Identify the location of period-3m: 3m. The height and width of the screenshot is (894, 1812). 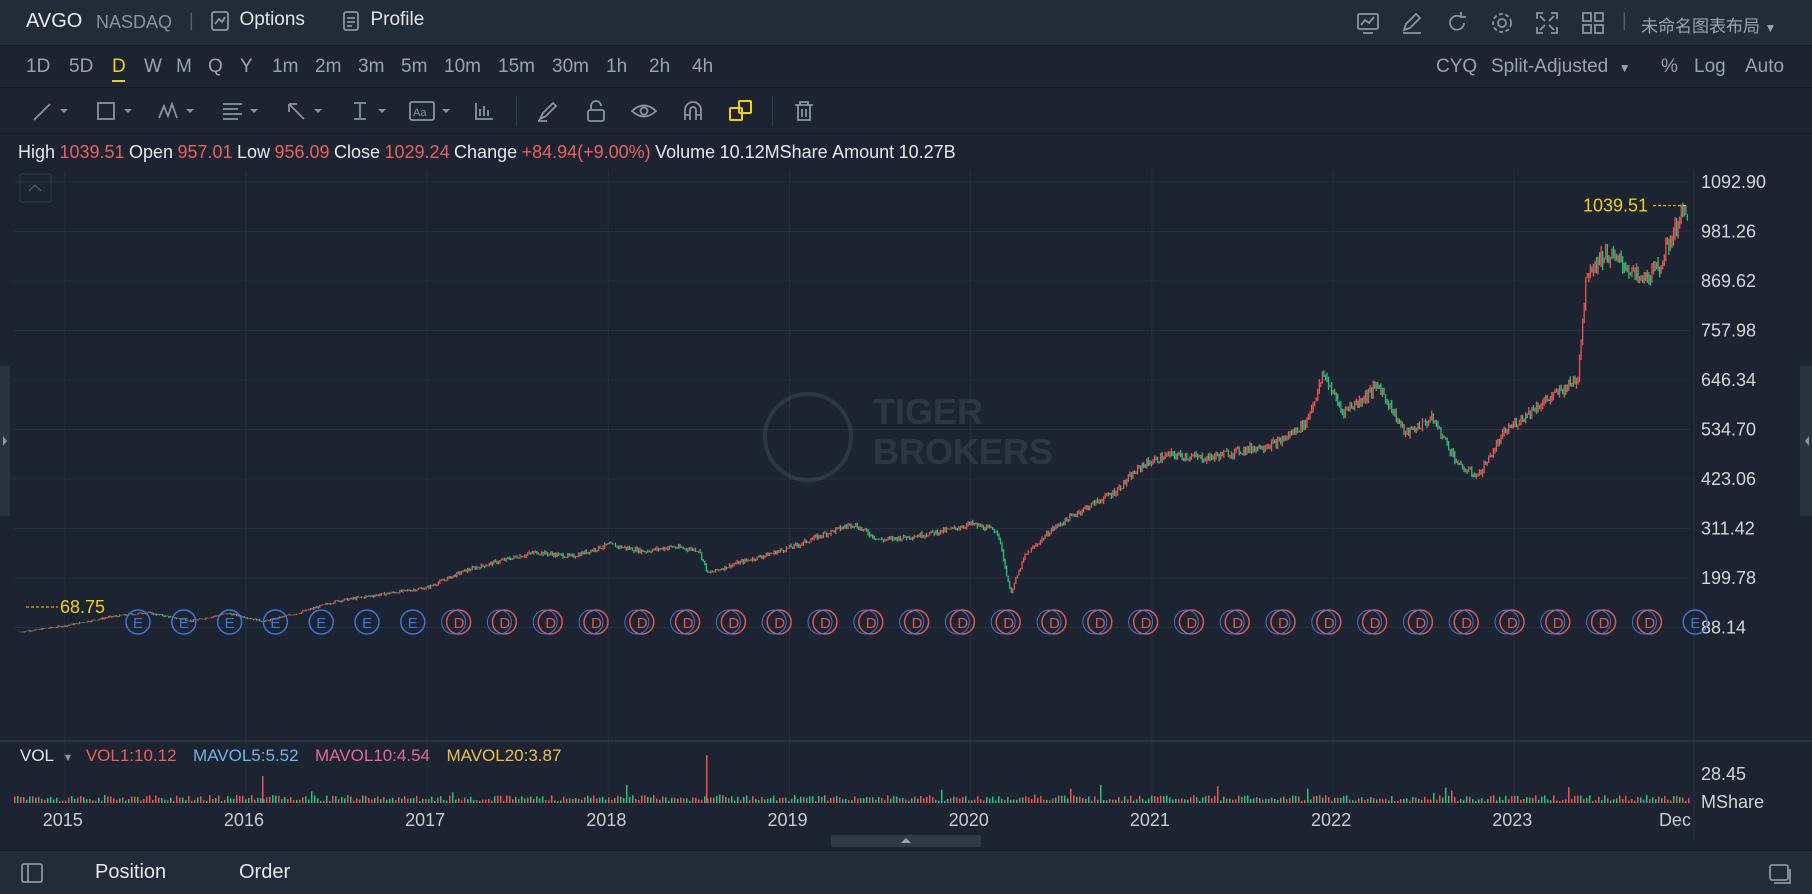
(371, 66).